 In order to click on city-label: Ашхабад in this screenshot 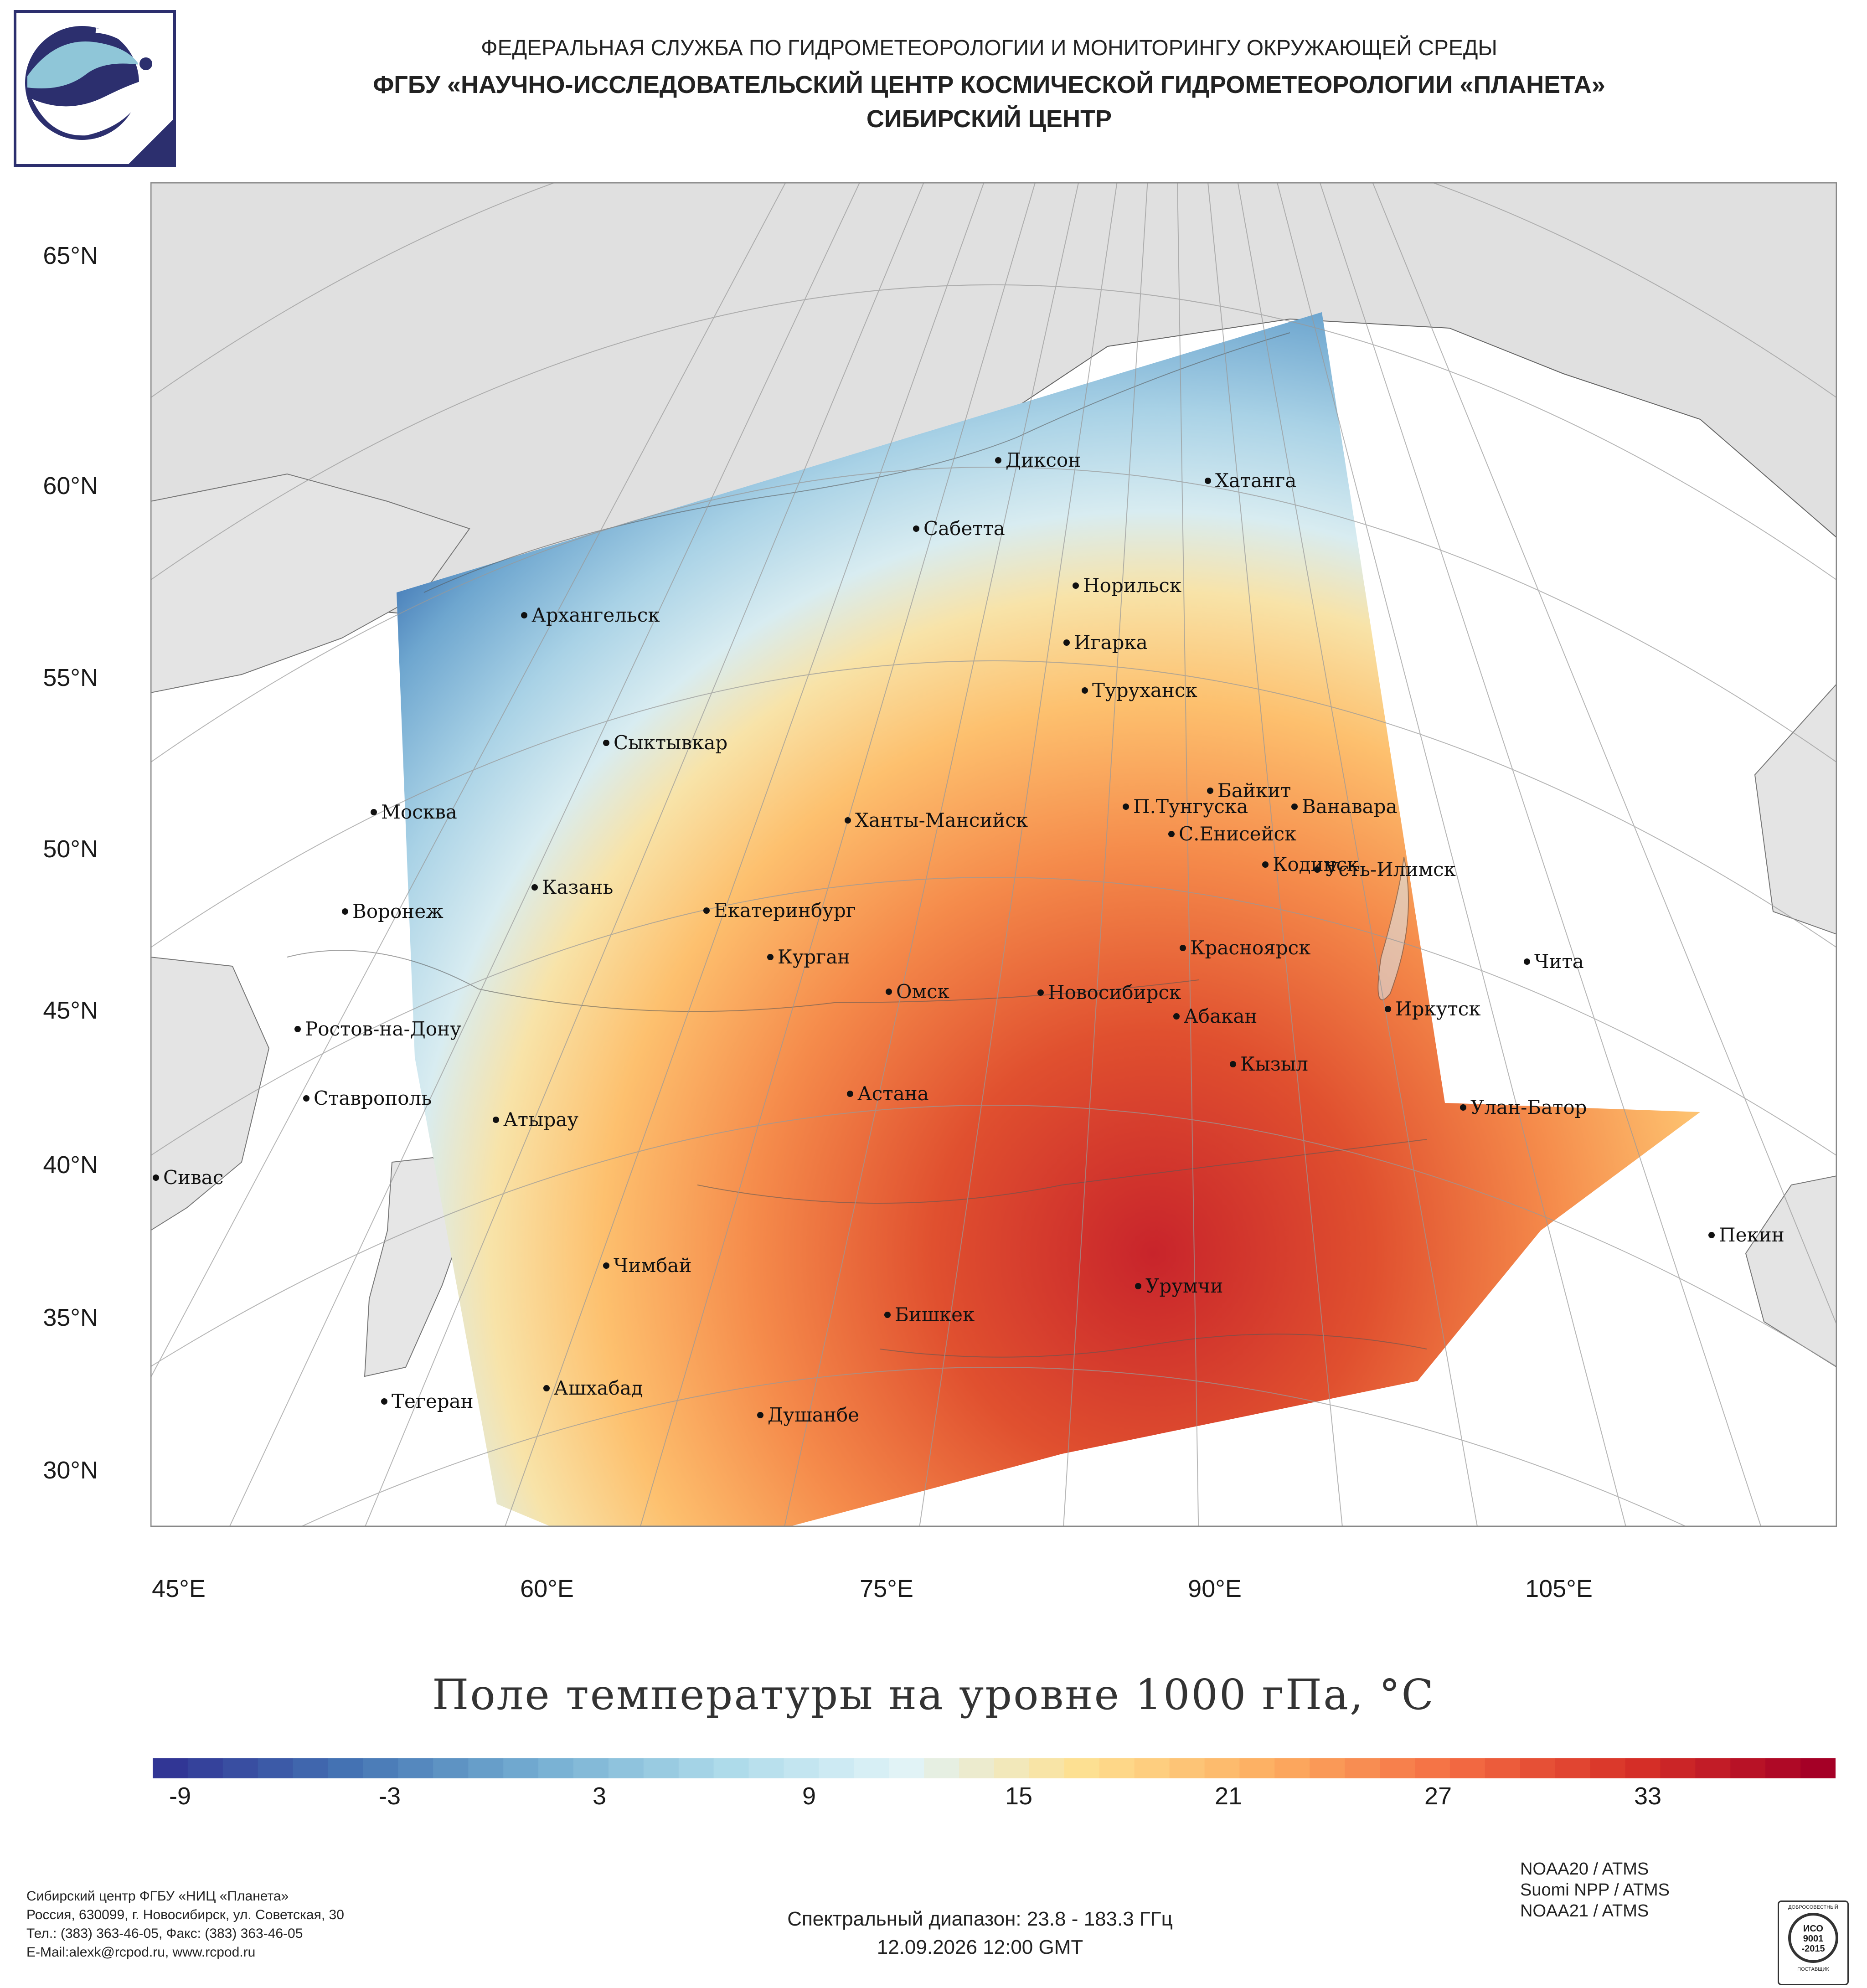, I will do `click(598, 1388)`.